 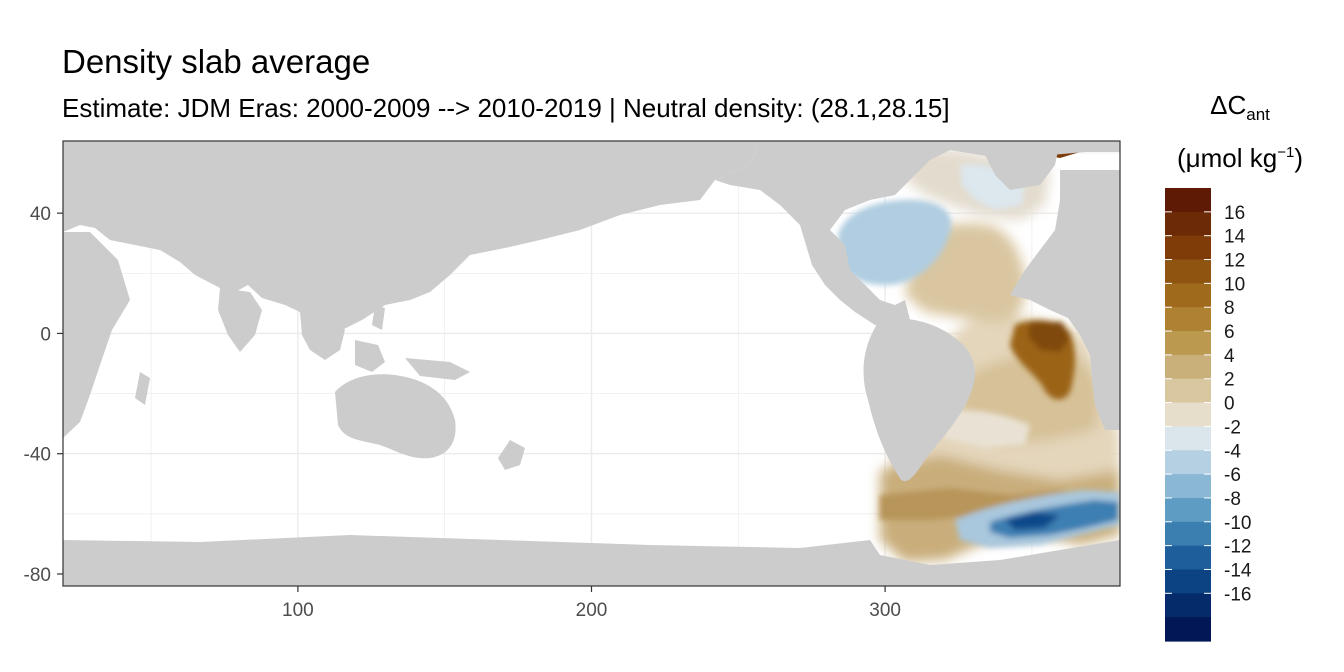 What do you see at coordinates (895, 242) in the screenshot?
I see `northwest-atlantic-negative` at bounding box center [895, 242].